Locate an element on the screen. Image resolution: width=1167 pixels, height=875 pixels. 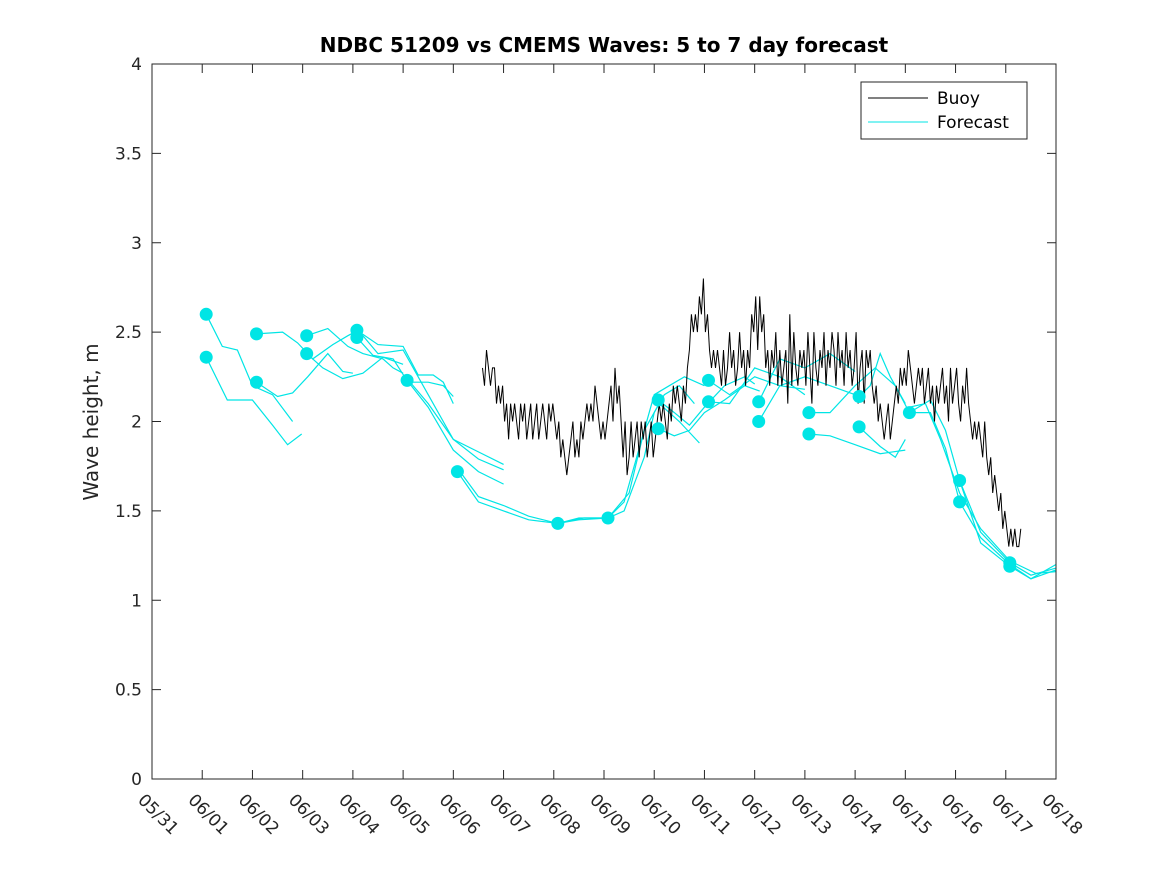
y-tick-label: 3 is located at coordinates (136, 244).